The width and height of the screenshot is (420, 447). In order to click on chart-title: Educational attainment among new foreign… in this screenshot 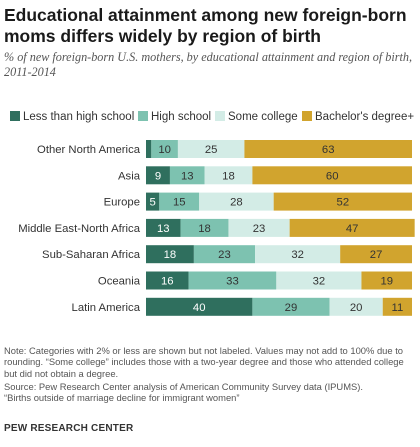, I will do `click(205, 25)`.